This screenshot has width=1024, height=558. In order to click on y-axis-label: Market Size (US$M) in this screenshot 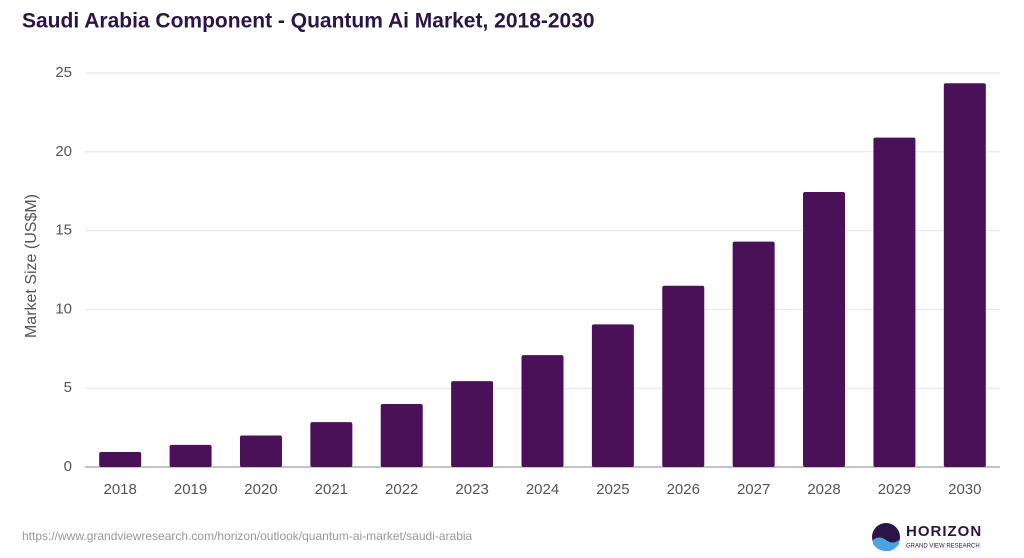, I will do `click(31, 266)`.